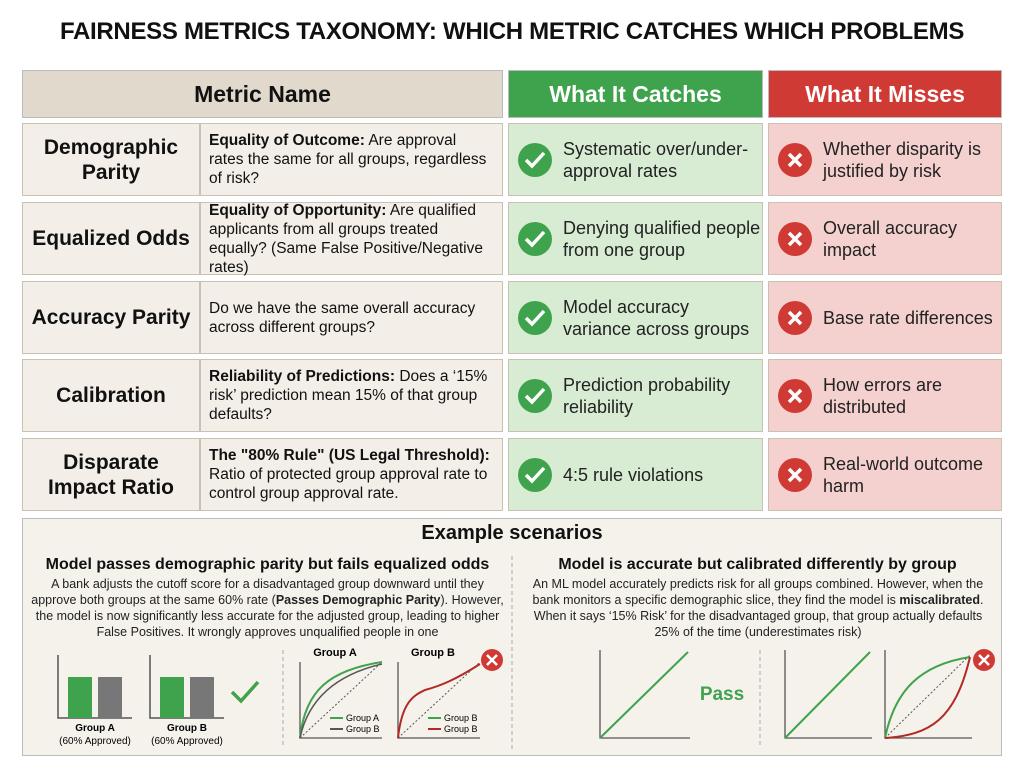 This screenshot has width=1024, height=765. What do you see at coordinates (647, 395) in the screenshot?
I see `catches-text: Prediction probability reliability` at bounding box center [647, 395].